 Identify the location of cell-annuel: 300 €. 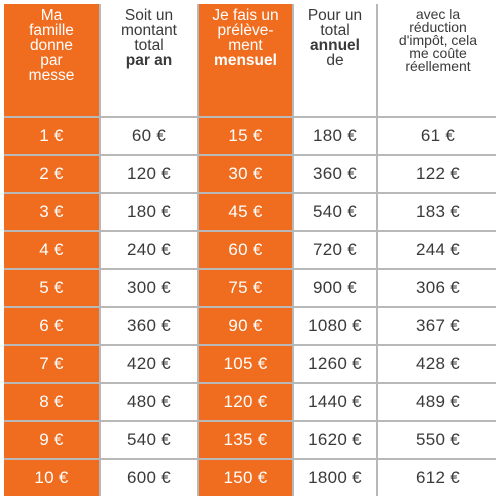
(149, 288).